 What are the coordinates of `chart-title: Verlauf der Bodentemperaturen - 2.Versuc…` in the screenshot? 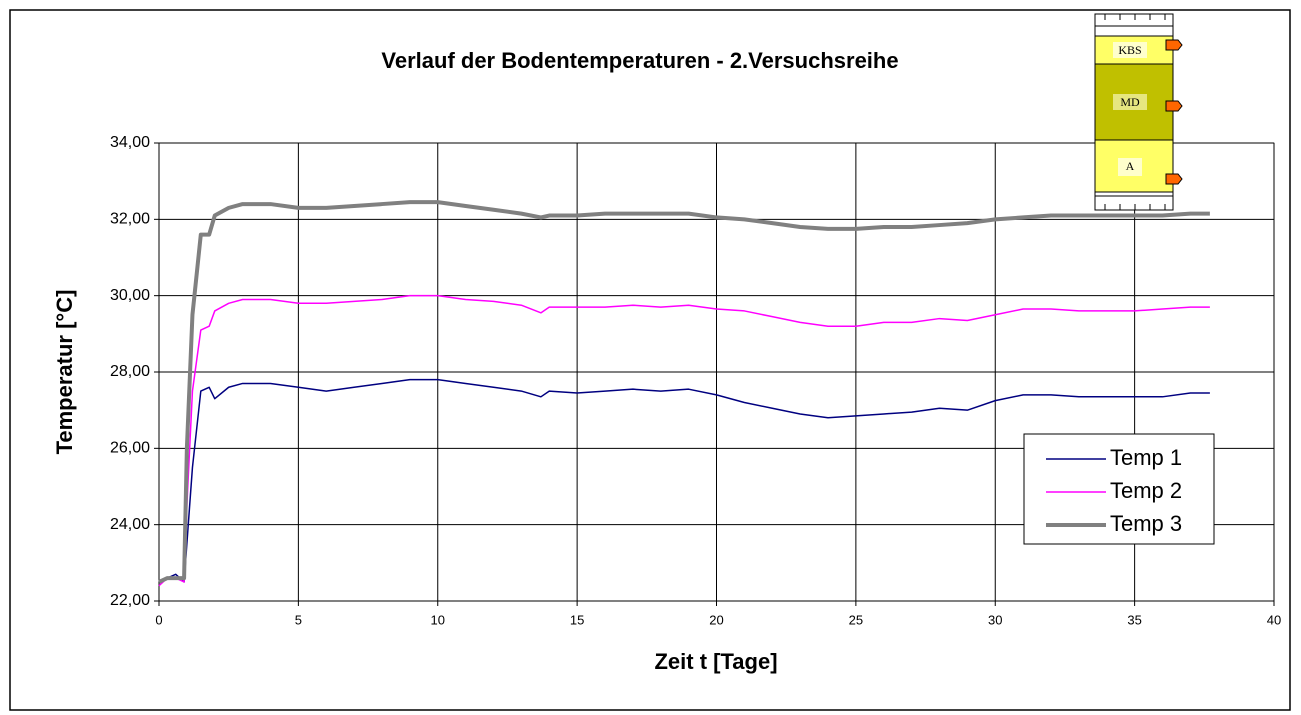 It's located at (639, 60).